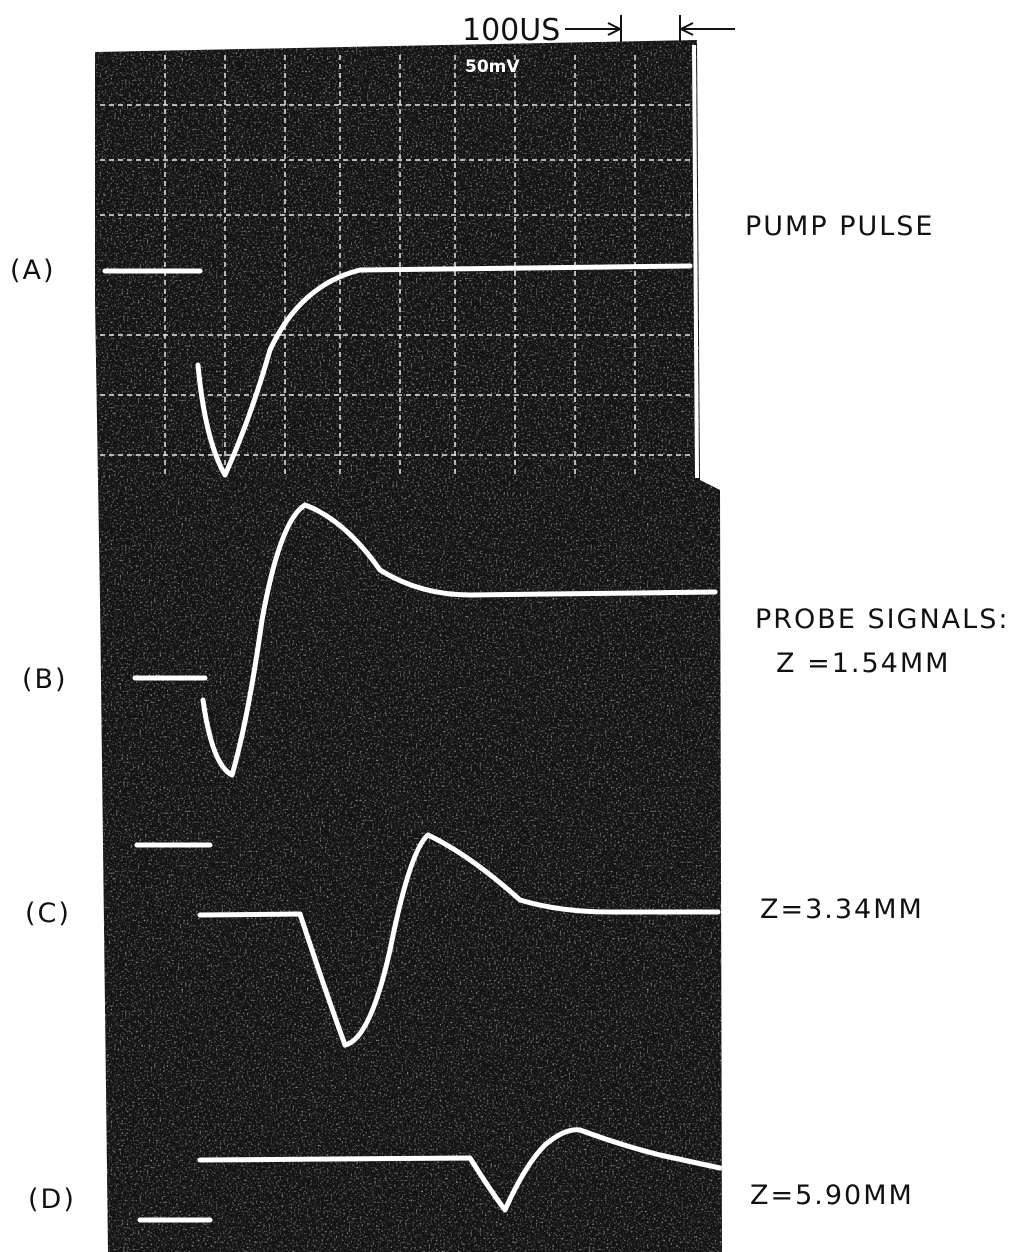  Describe the element at coordinates (840, 226) in the screenshot. I see `trace-caption: PUMP PULSE` at that location.